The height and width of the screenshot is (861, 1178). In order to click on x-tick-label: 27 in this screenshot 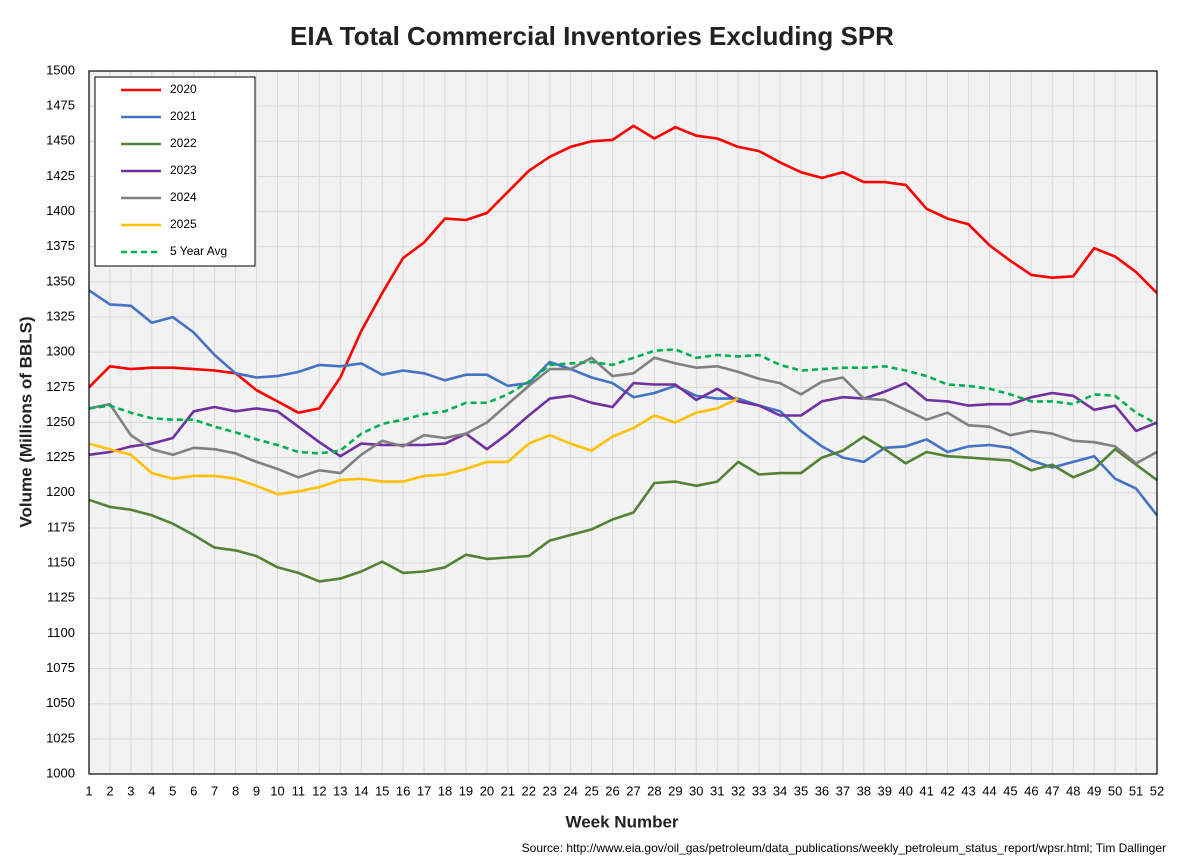, I will do `click(633, 790)`.